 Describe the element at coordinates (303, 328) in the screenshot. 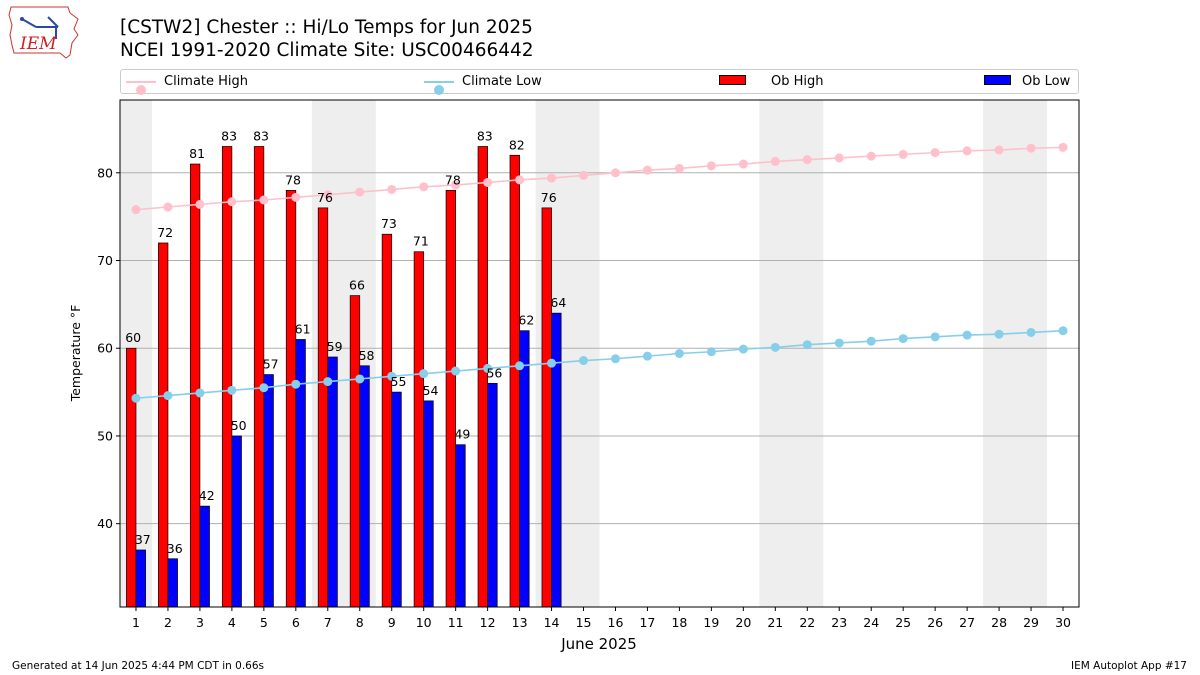

I see `ob-low-label: 61` at that location.